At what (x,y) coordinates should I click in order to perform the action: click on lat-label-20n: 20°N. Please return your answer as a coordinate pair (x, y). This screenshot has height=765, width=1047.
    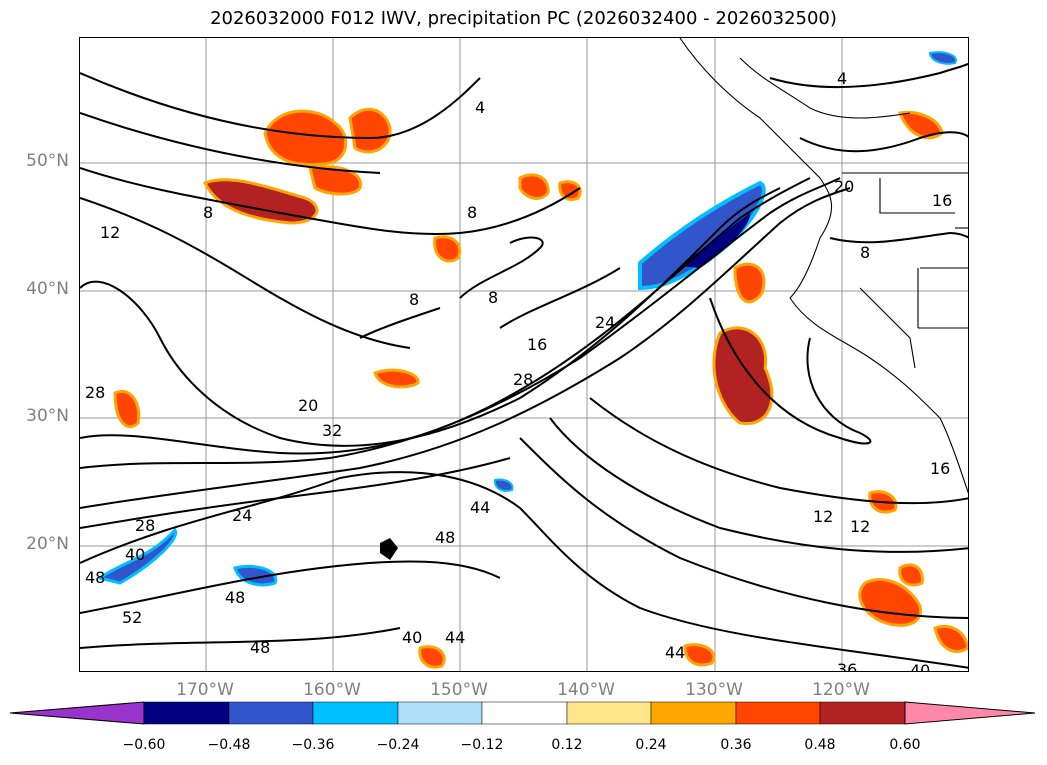
    Looking at the image, I should click on (47, 544).